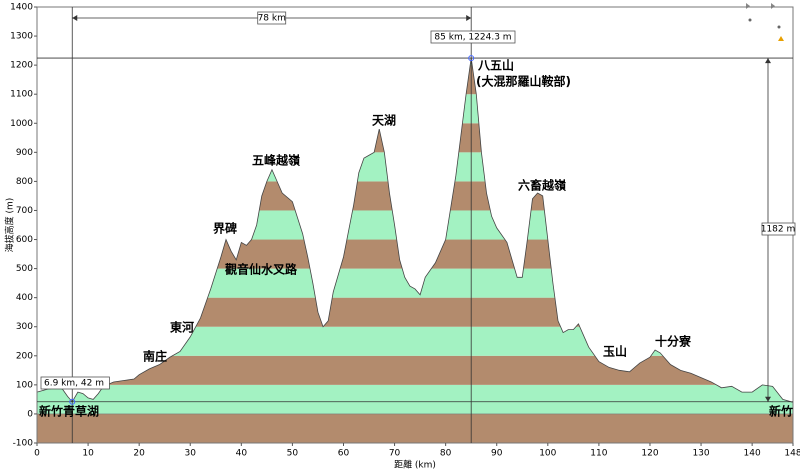  I want to click on y-tick-label: 1200, so click(21, 66).